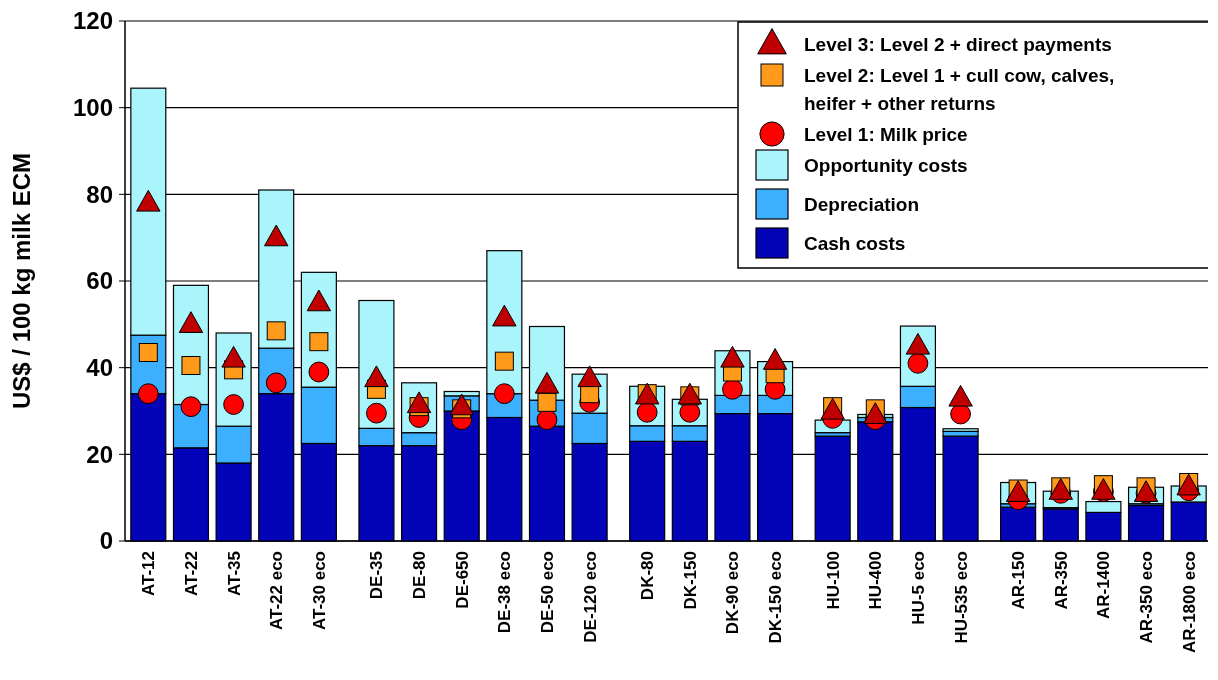 This screenshot has width=1218, height=680. Describe the element at coordinates (958, 44) in the screenshot. I see `legend-label: Level 3: Level 2 + direct payments` at that location.